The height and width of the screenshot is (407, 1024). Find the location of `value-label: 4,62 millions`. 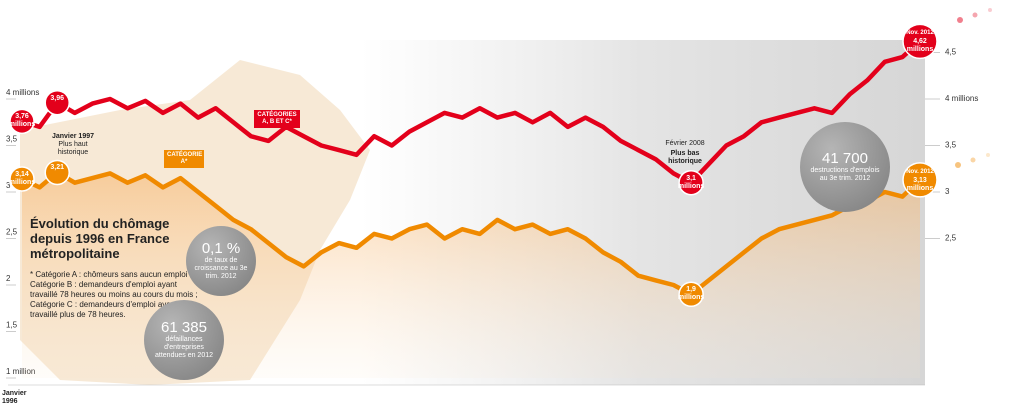

value-label: 4,62 millions is located at coordinates (920, 46).